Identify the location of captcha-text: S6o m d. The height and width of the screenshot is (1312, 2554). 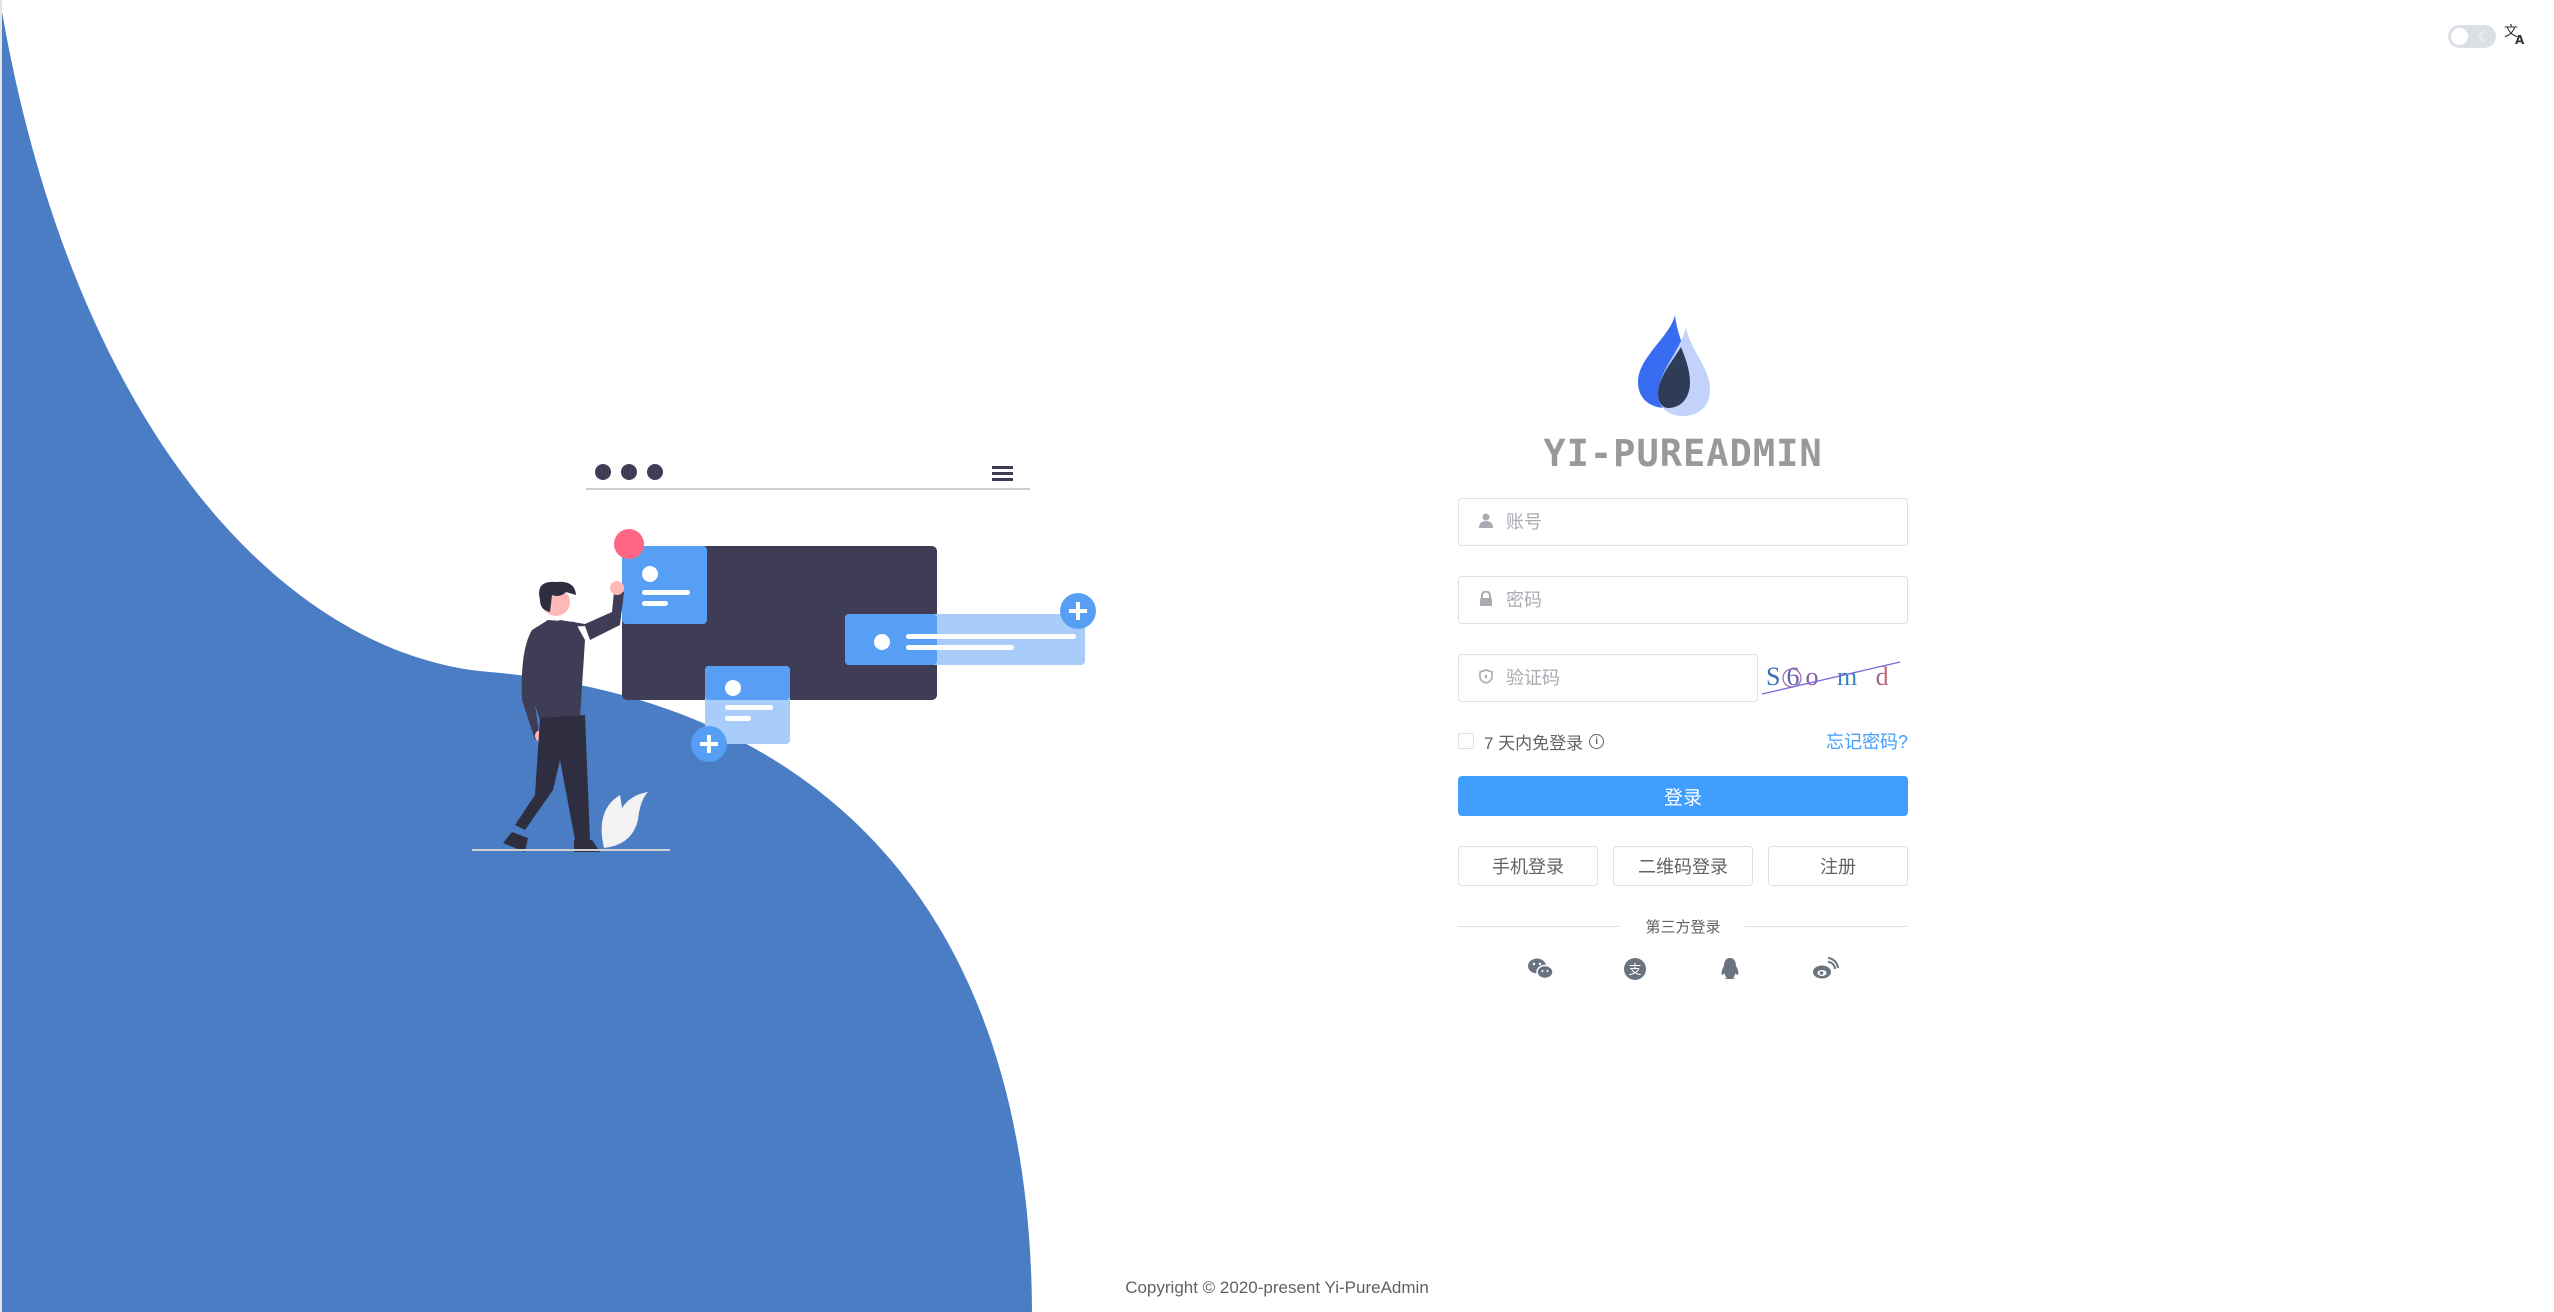
(1830, 676).